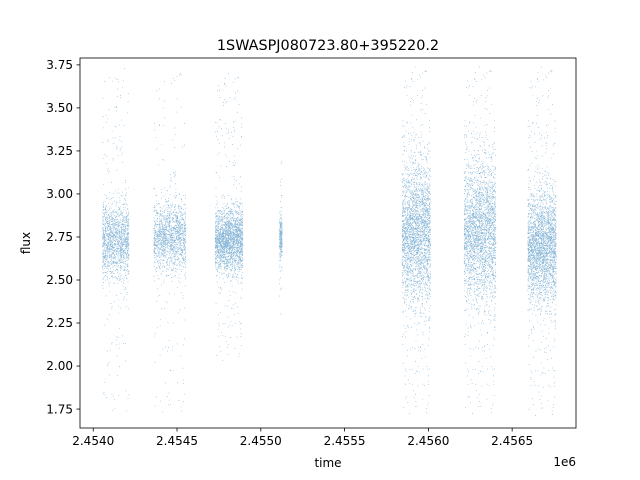 The height and width of the screenshot is (480, 640). Describe the element at coordinates (59, 366) in the screenshot. I see `y-tick-label: 2.00` at that location.